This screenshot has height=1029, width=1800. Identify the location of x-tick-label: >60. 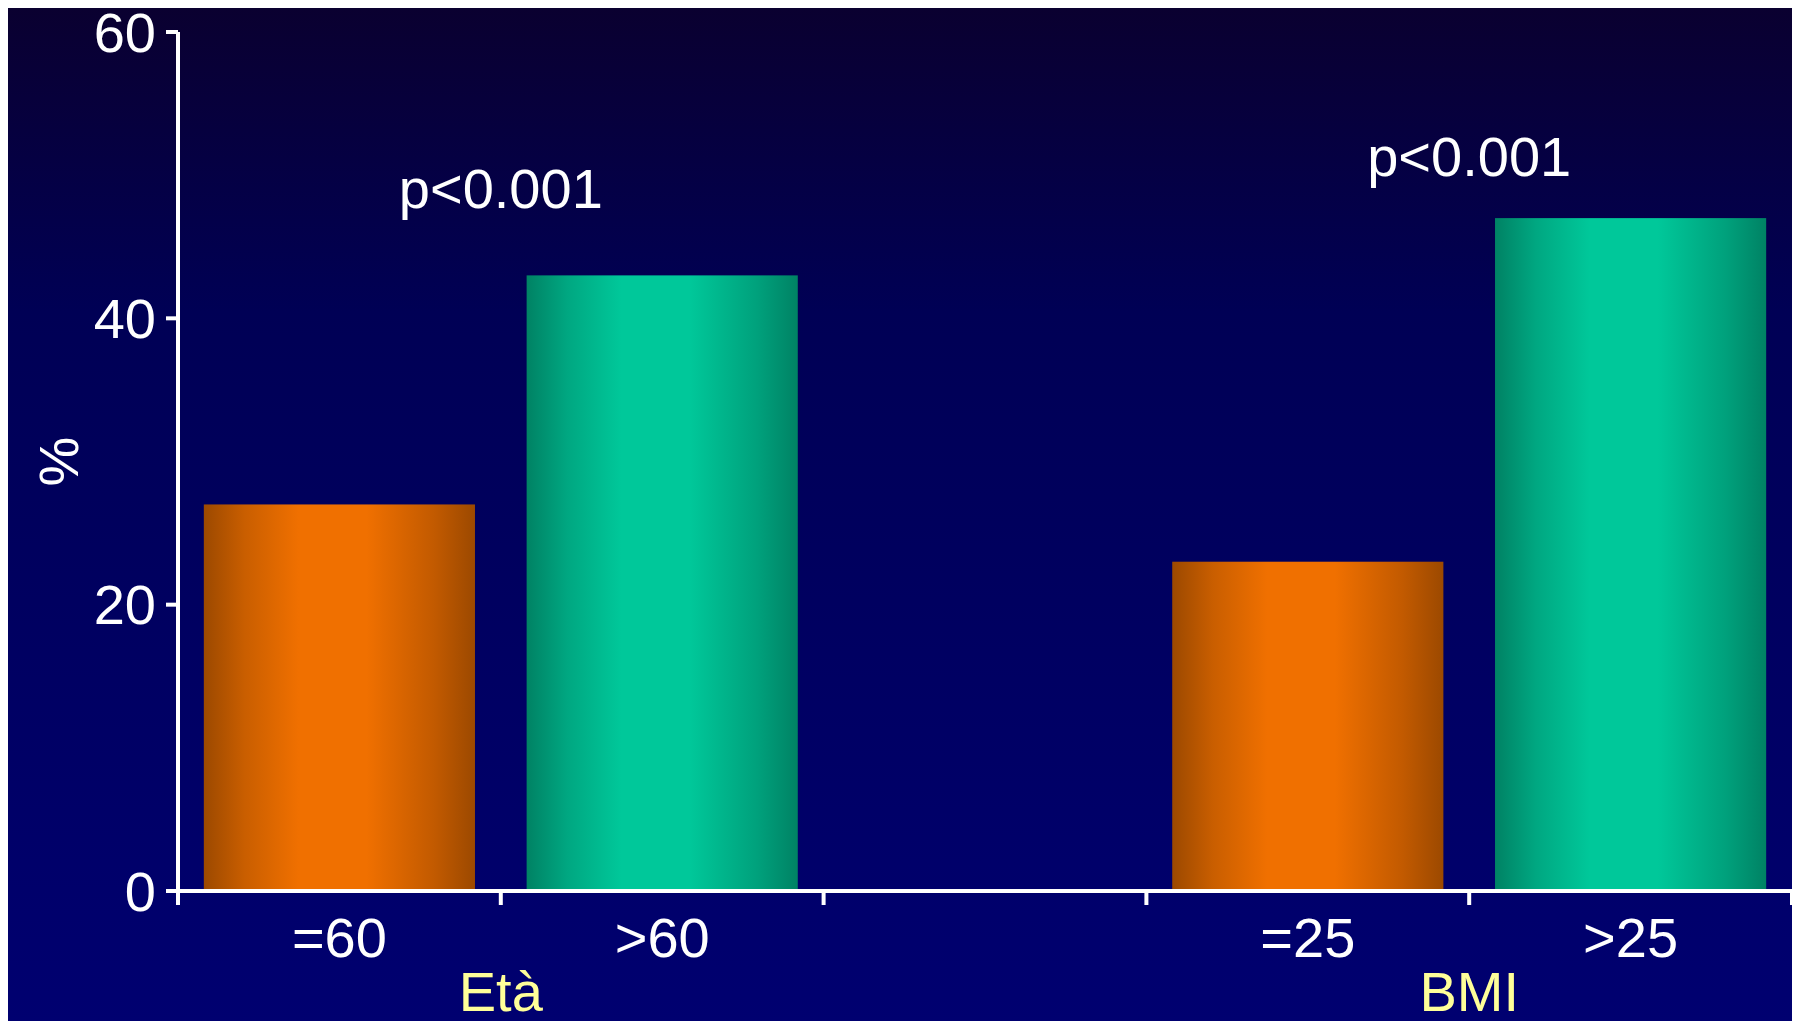
(662, 937).